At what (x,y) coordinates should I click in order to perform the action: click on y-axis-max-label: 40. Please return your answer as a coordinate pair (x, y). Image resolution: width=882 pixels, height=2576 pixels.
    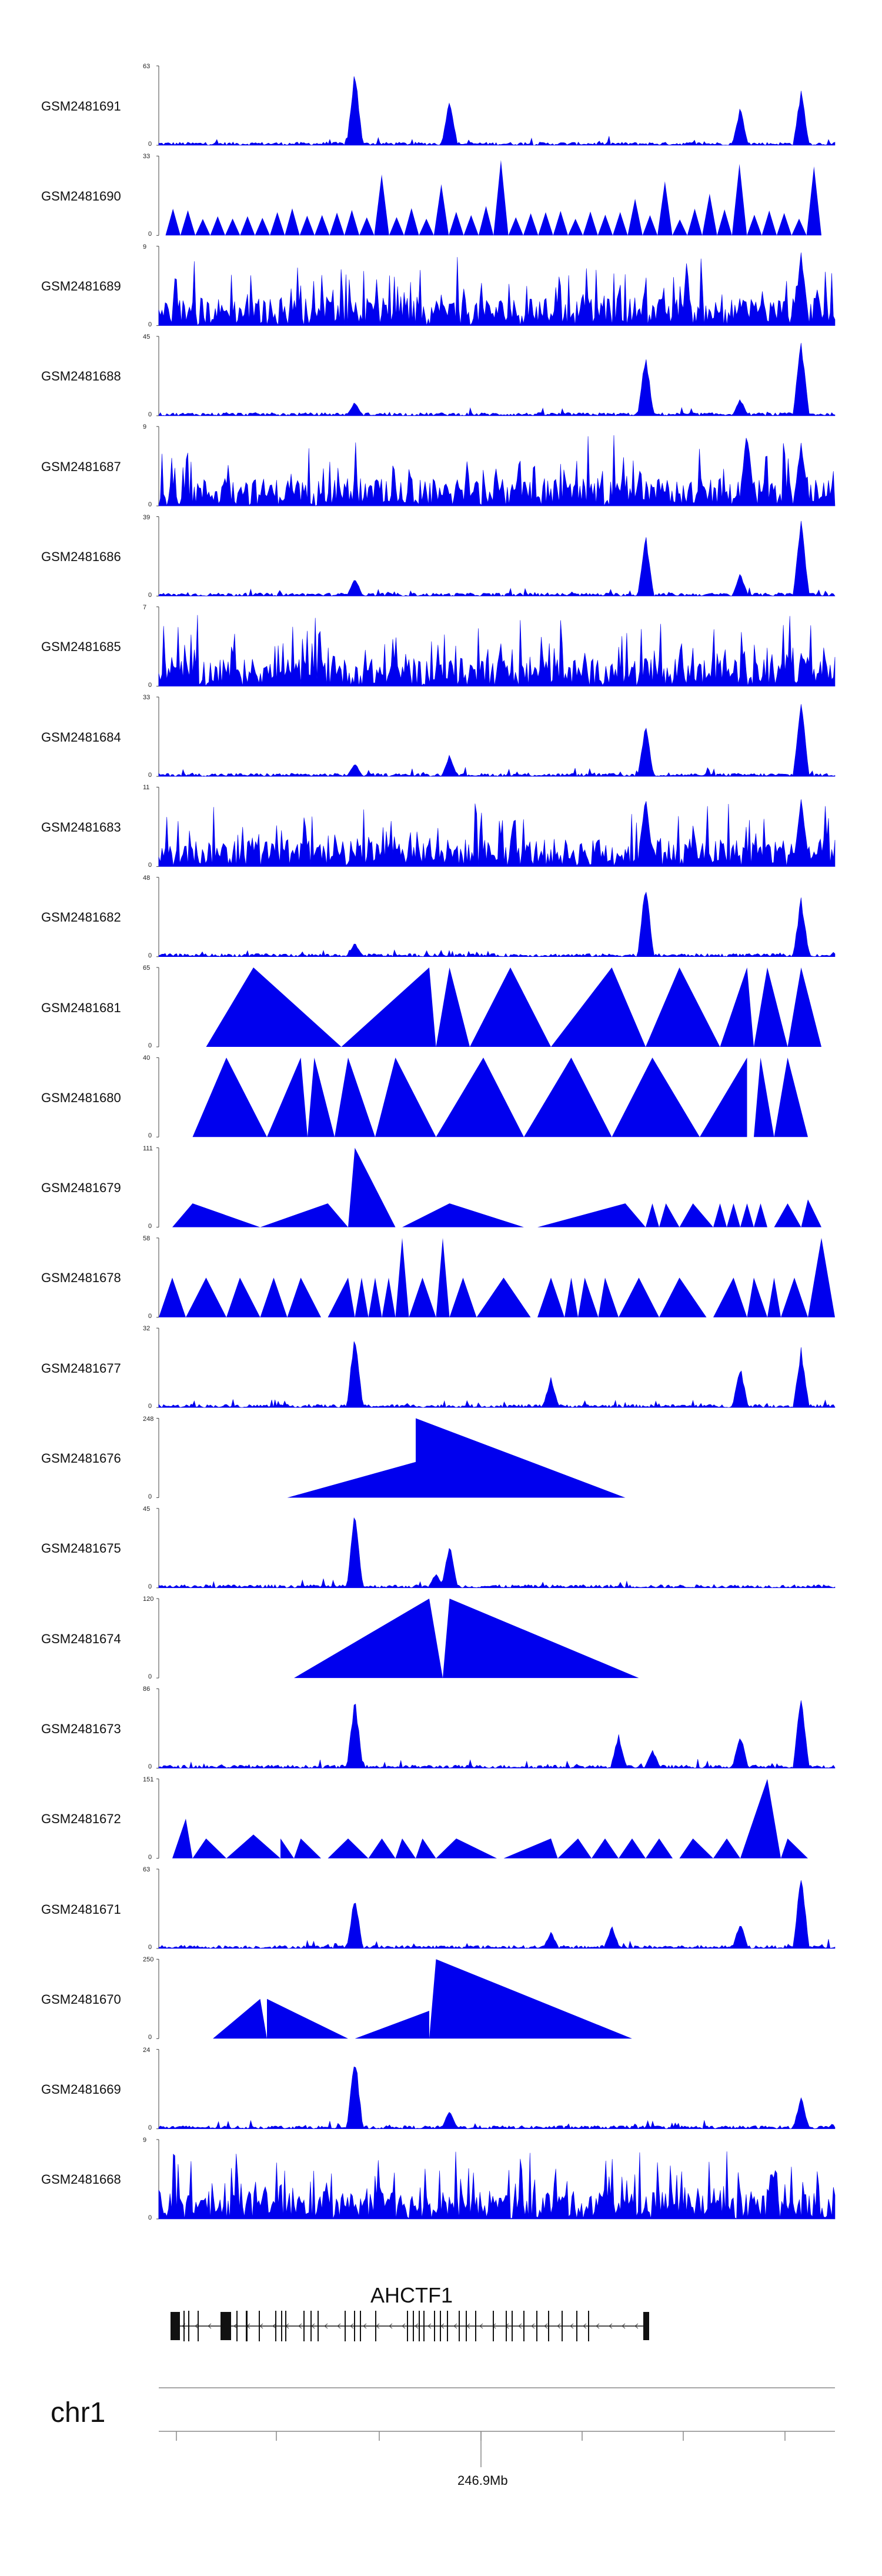
    Looking at the image, I should click on (147, 1058).